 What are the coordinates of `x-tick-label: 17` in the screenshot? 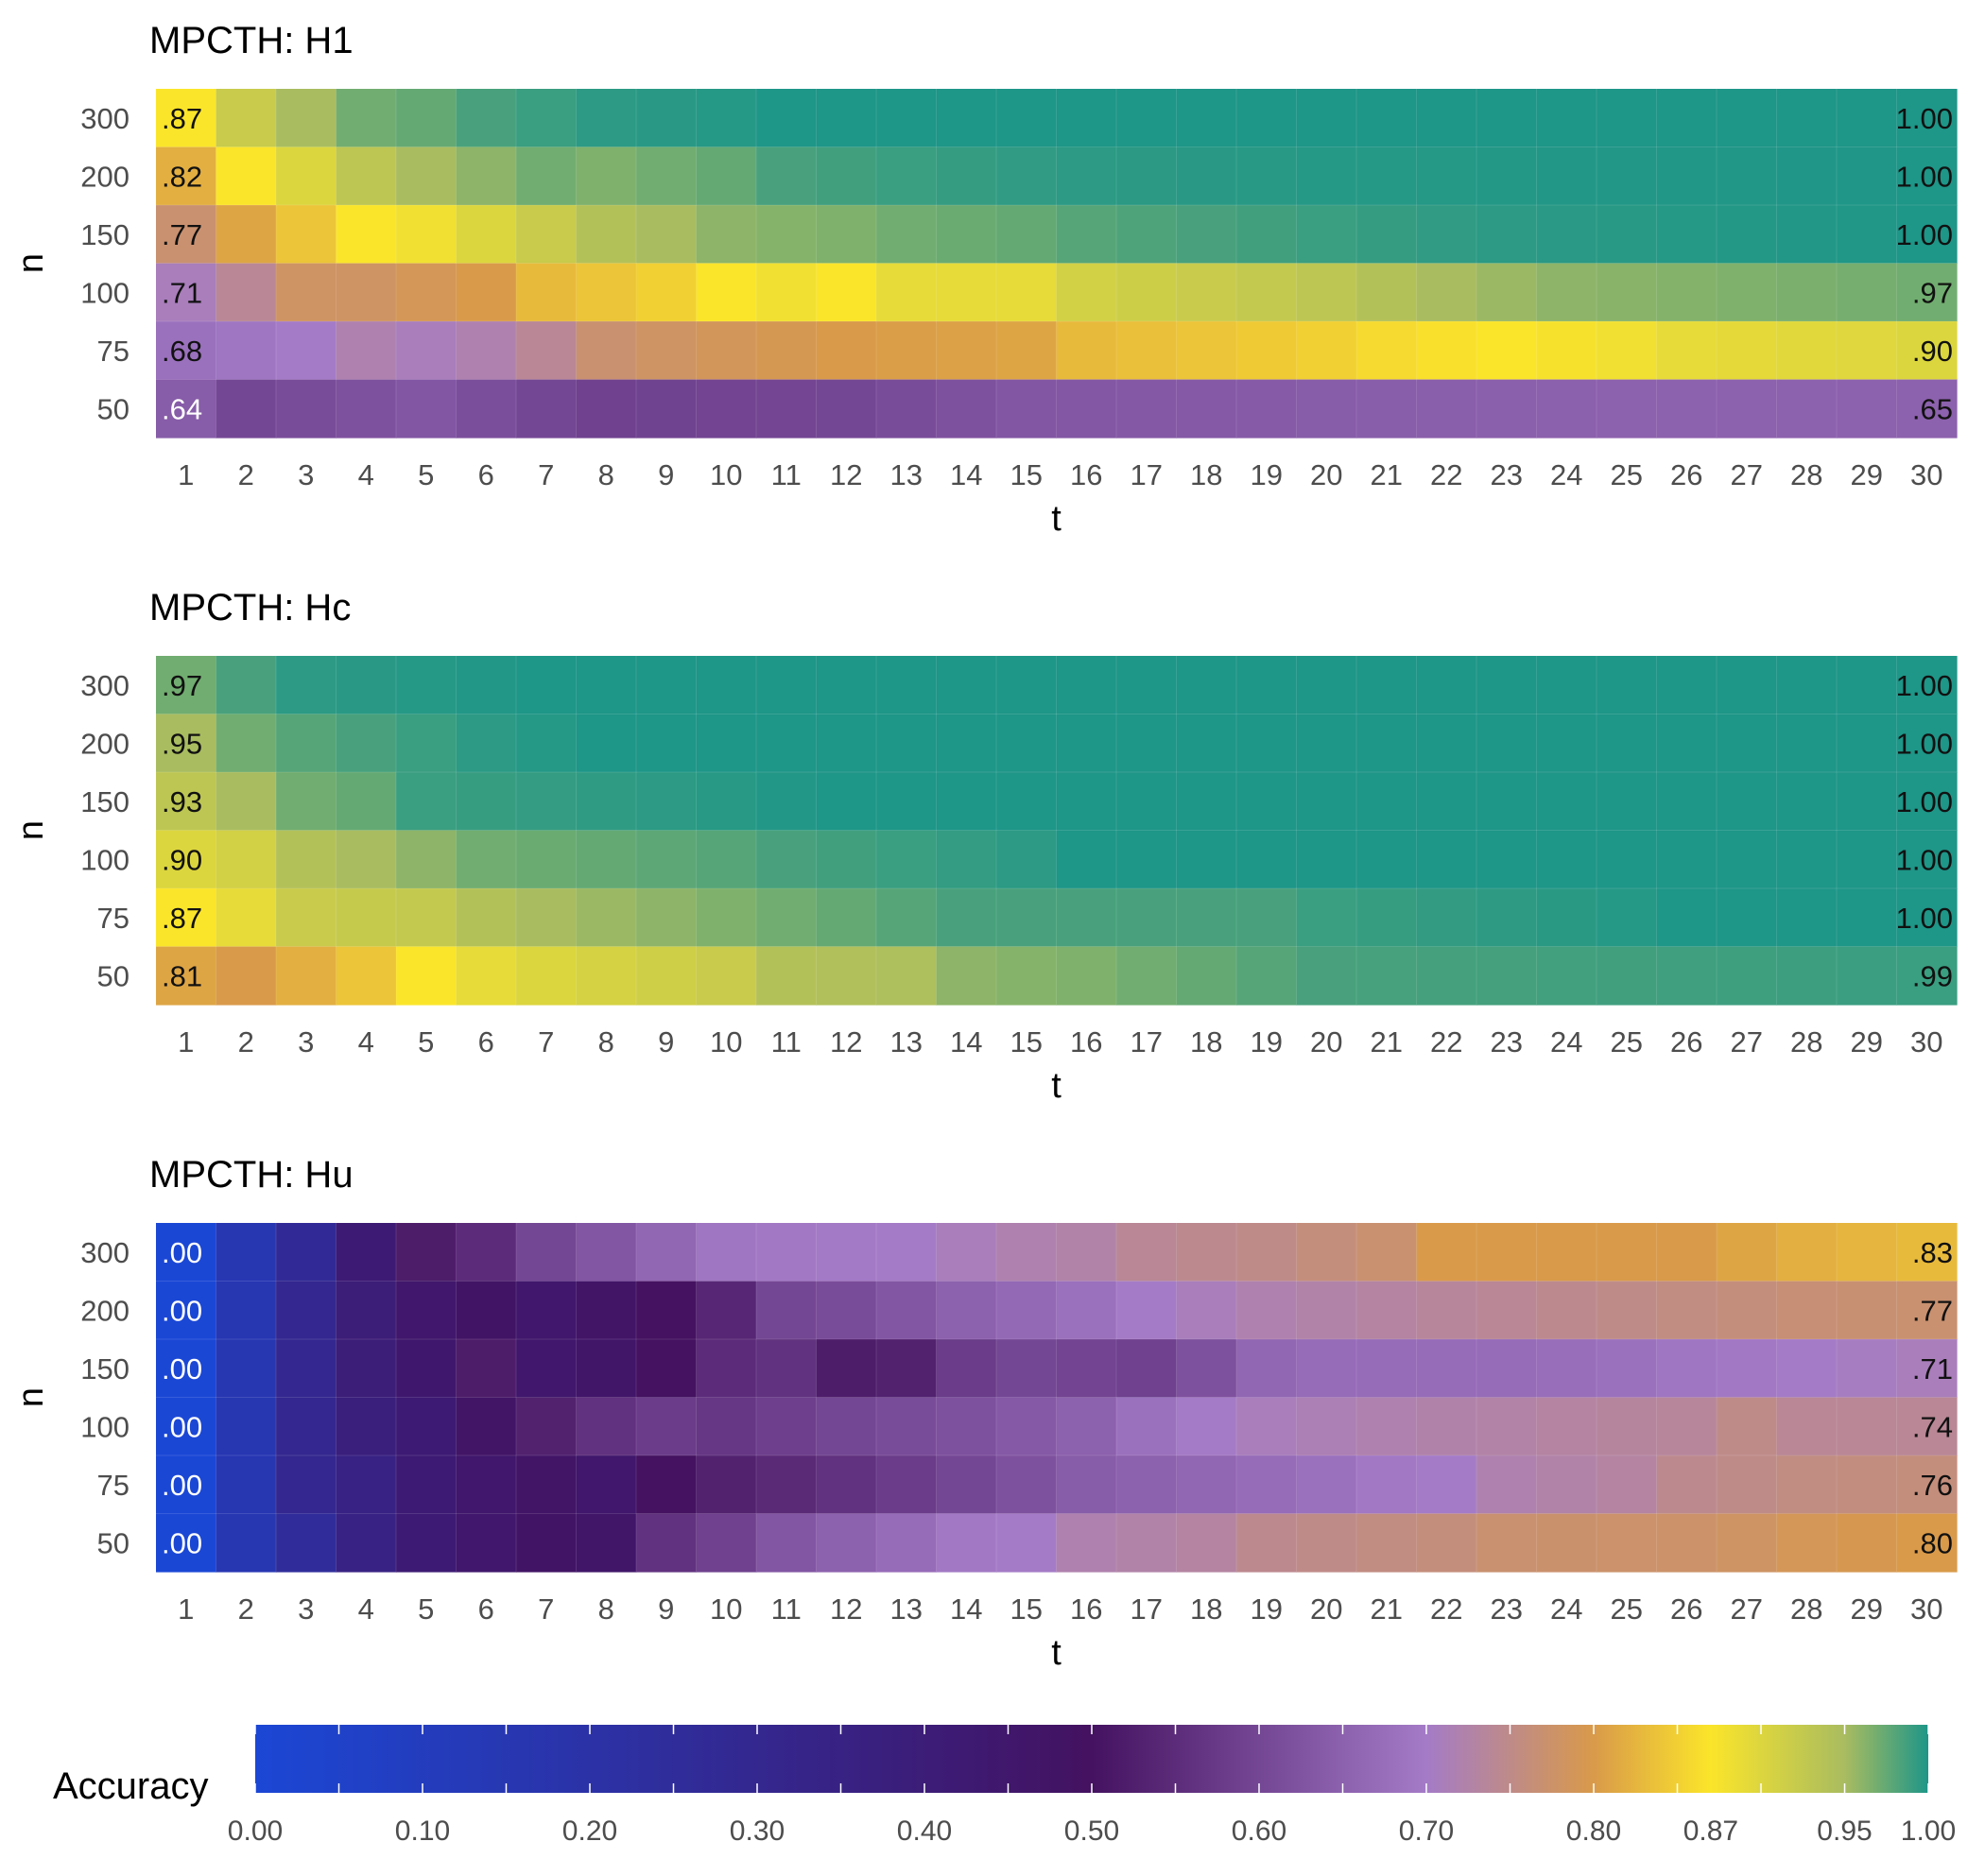 It's located at (1147, 1041).